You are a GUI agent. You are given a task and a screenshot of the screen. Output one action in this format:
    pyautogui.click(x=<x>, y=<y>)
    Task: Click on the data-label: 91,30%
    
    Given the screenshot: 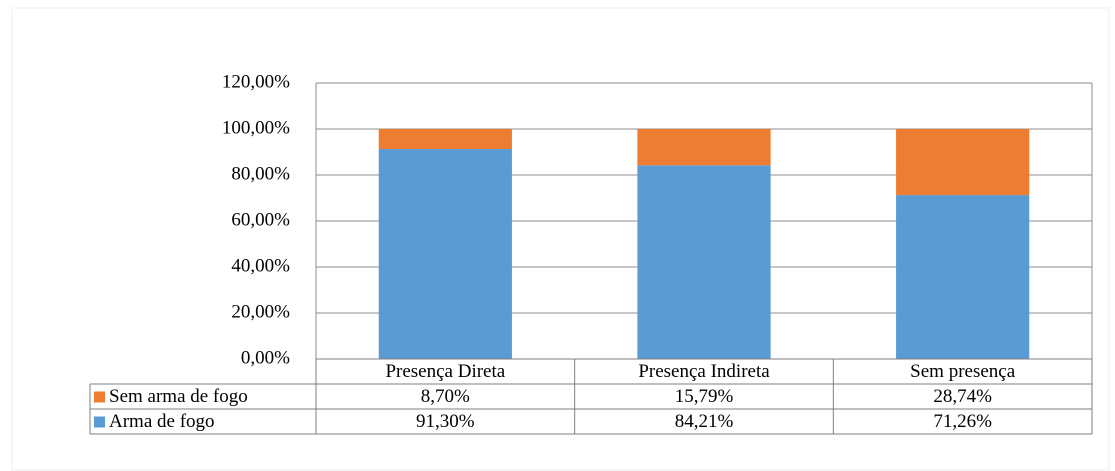 What is the action you would take?
    pyautogui.click(x=445, y=421)
    